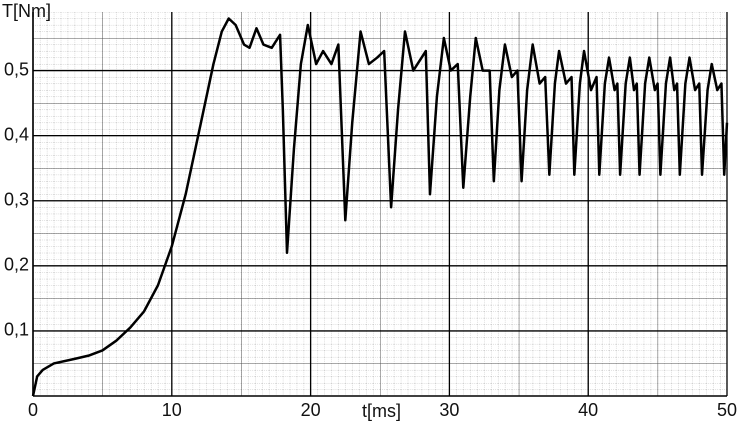 This screenshot has width=737, height=424. Describe the element at coordinates (16, 330) in the screenshot. I see `y-tick-label: 0,1` at that location.